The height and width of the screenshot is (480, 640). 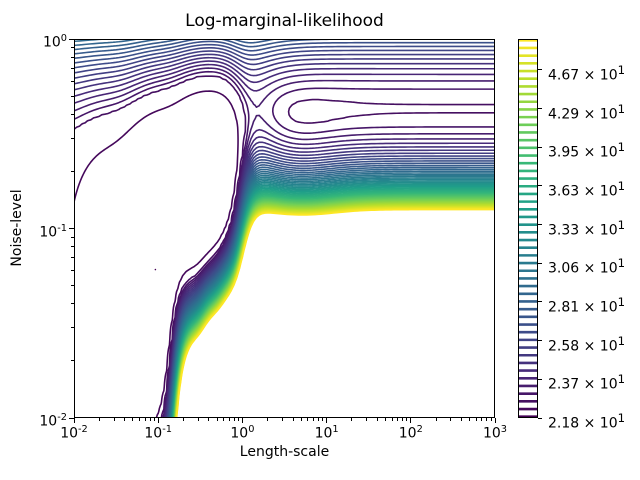 What do you see at coordinates (587, 228) in the screenshot?
I see `colorbar-tick-label: 3.33 × 10¹` at bounding box center [587, 228].